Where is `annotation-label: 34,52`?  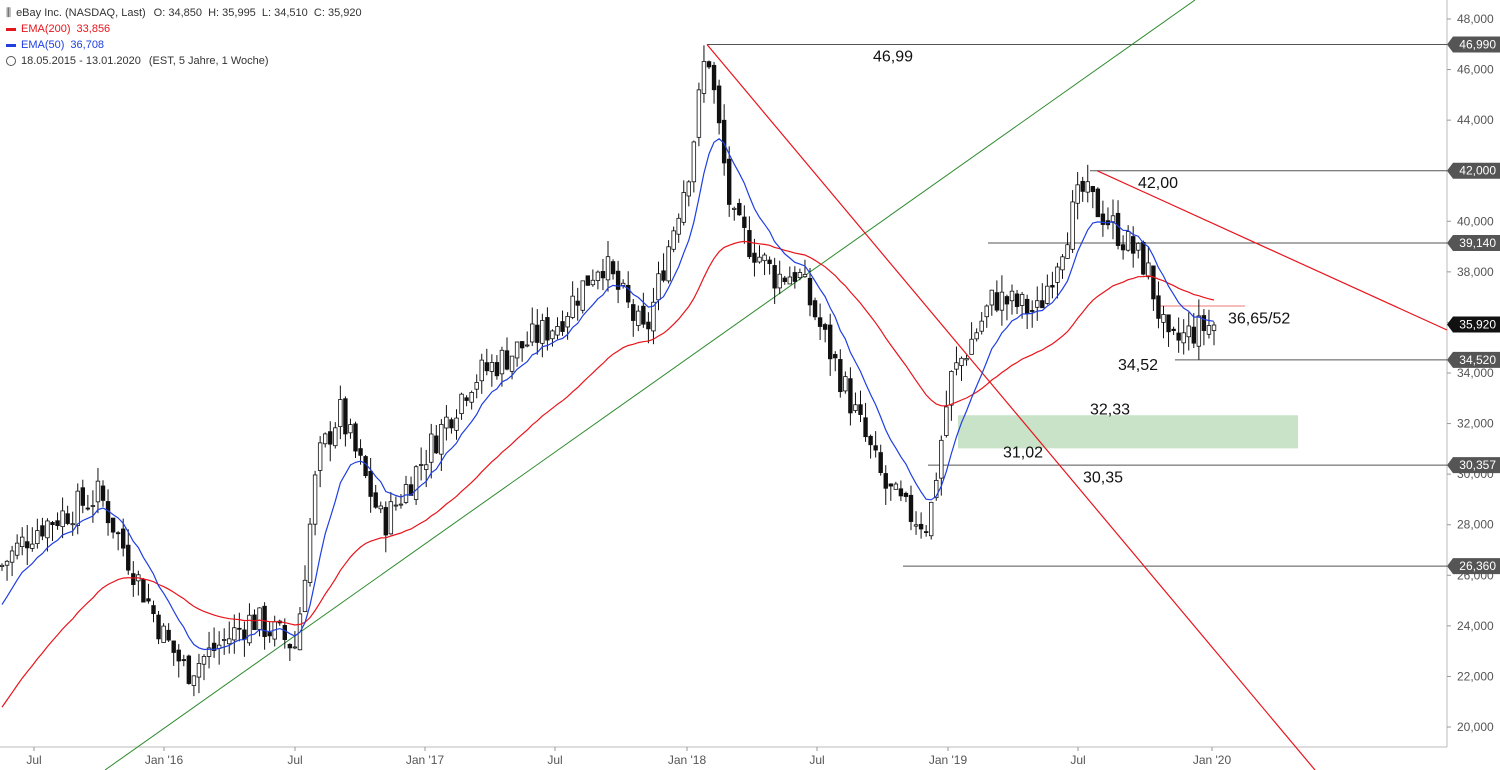
annotation-label: 34,52 is located at coordinates (1138, 365).